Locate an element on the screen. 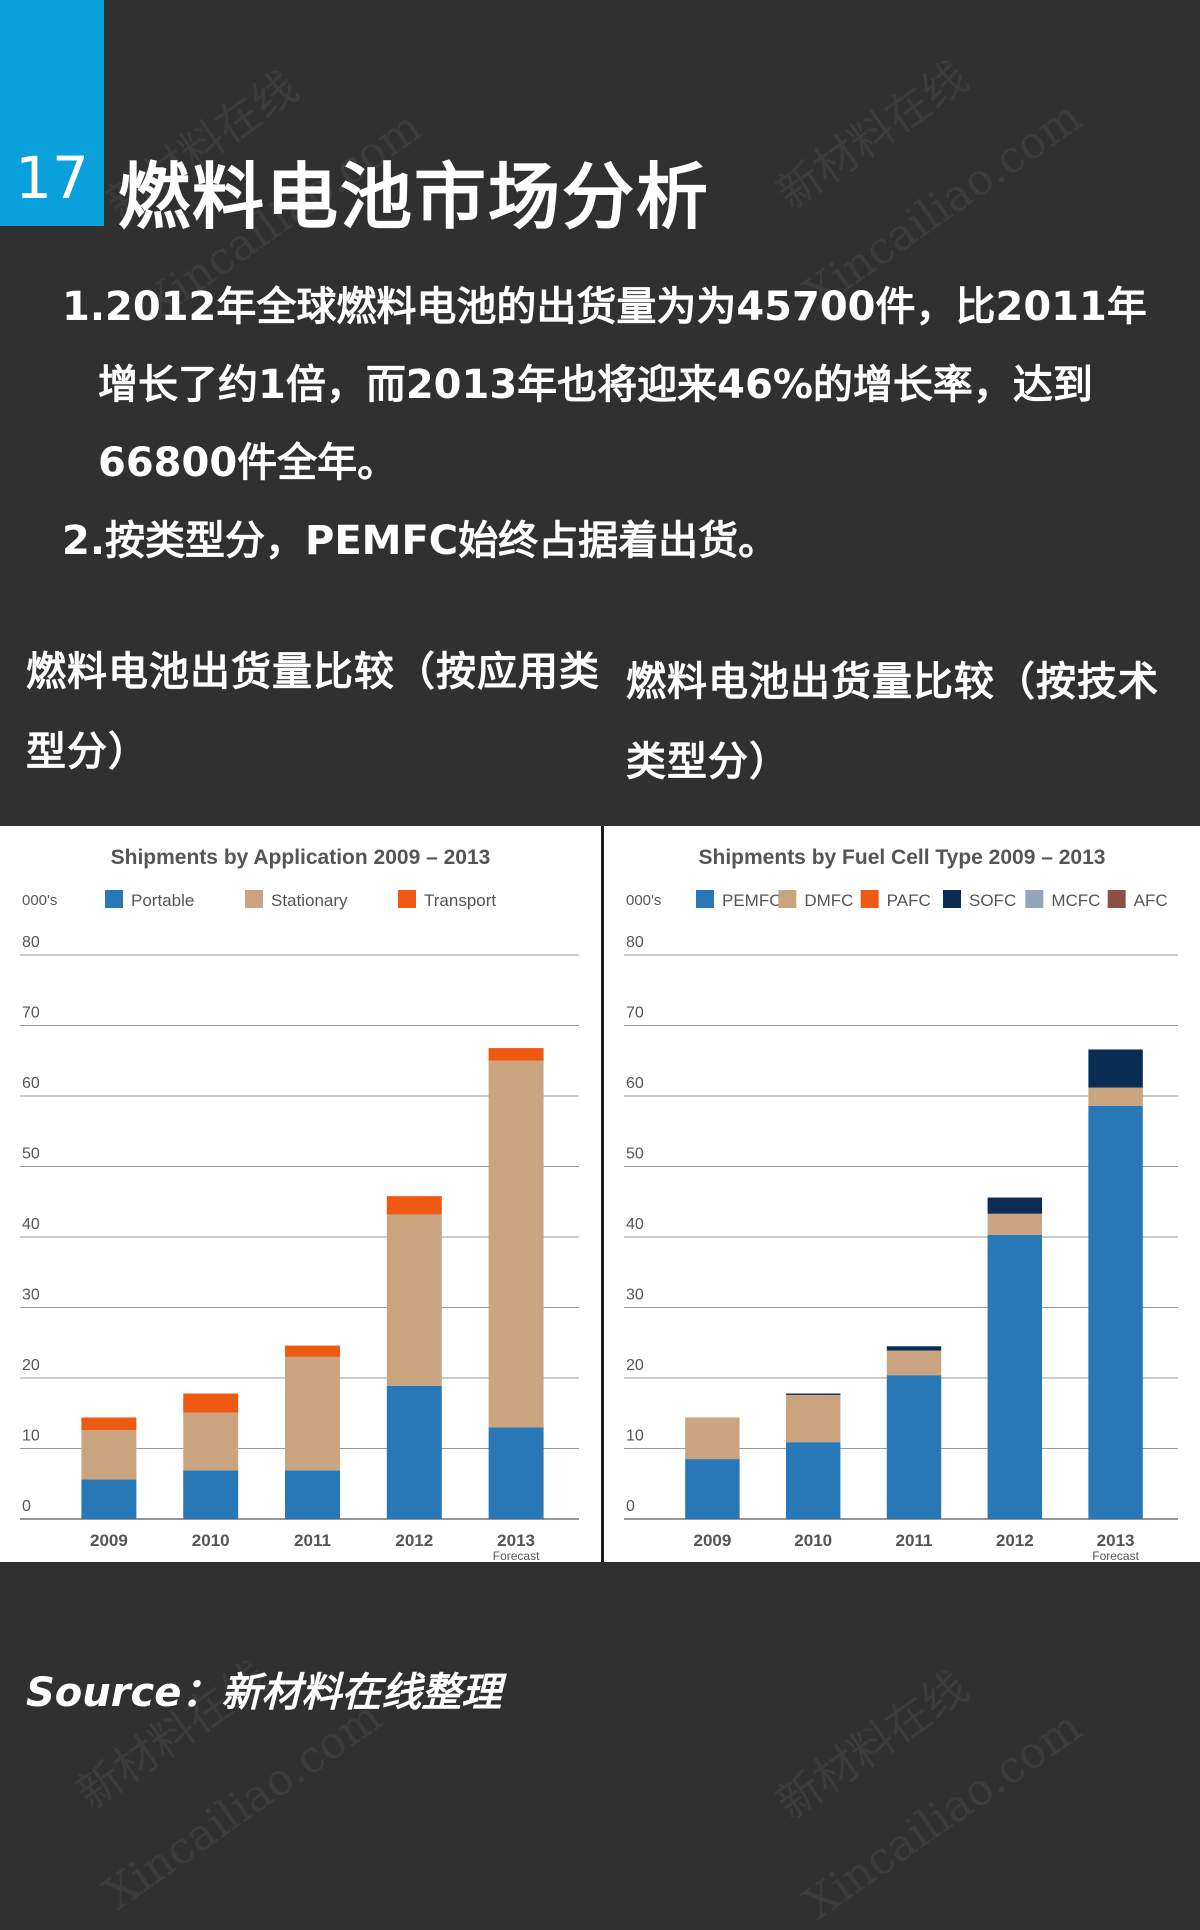 This screenshot has height=1930, width=1200. legend-label: Transport is located at coordinates (460, 900).